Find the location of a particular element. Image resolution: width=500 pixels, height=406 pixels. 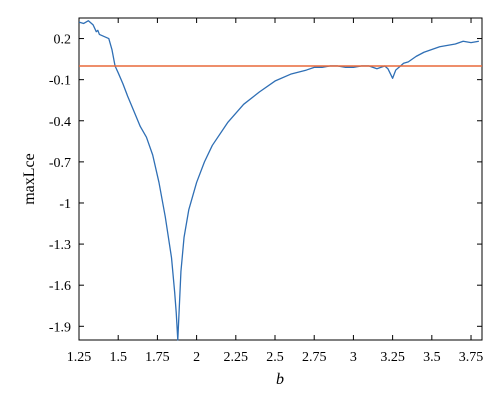

x-tick-label: 3.5 is located at coordinates (432, 357).